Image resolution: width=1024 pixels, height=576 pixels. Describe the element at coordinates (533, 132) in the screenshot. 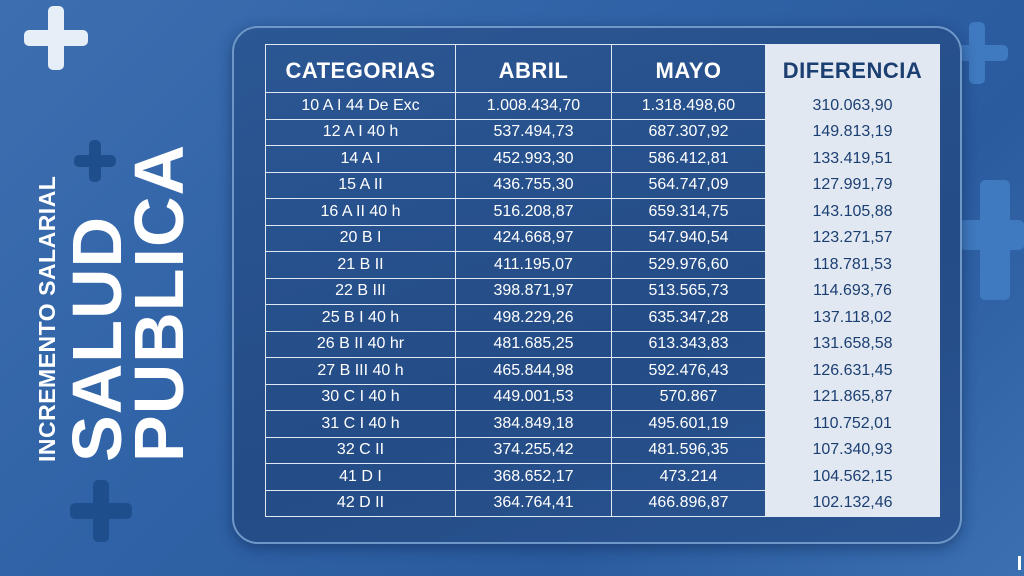

I see `cell-abril: 537.494,73` at that location.